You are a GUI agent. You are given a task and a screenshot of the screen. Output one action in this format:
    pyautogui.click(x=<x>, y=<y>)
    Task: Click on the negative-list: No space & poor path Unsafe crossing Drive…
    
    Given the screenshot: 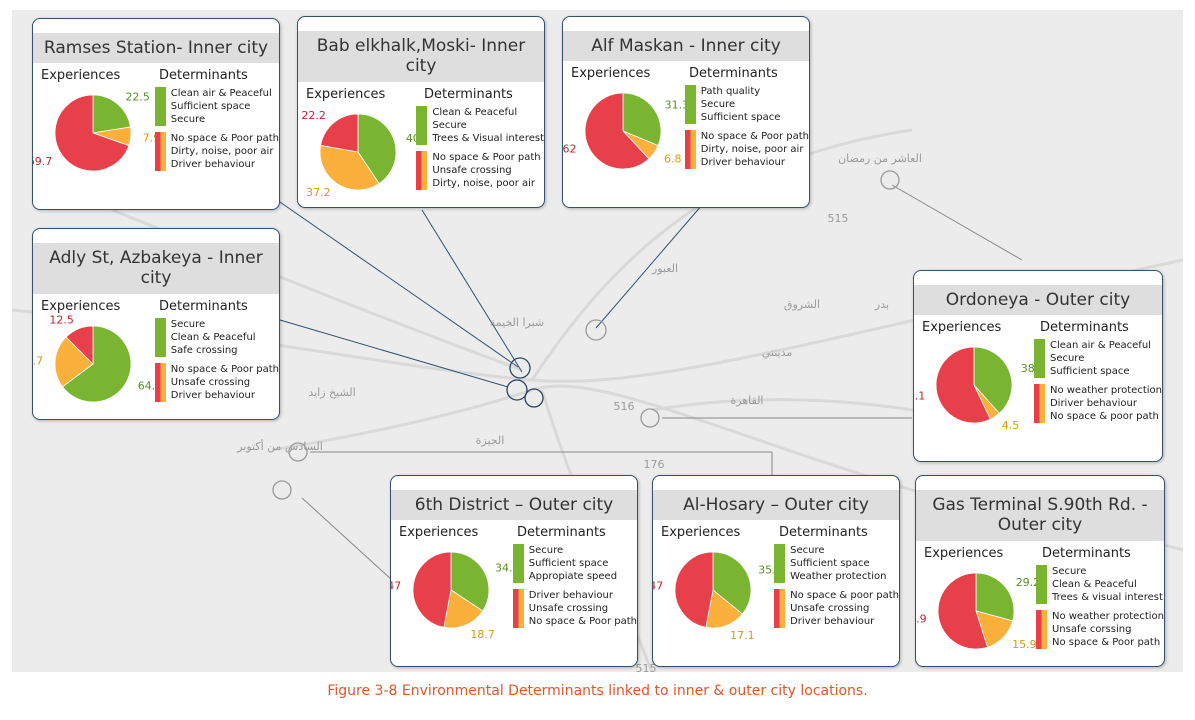 What is the action you would take?
    pyautogui.click(x=844, y=608)
    